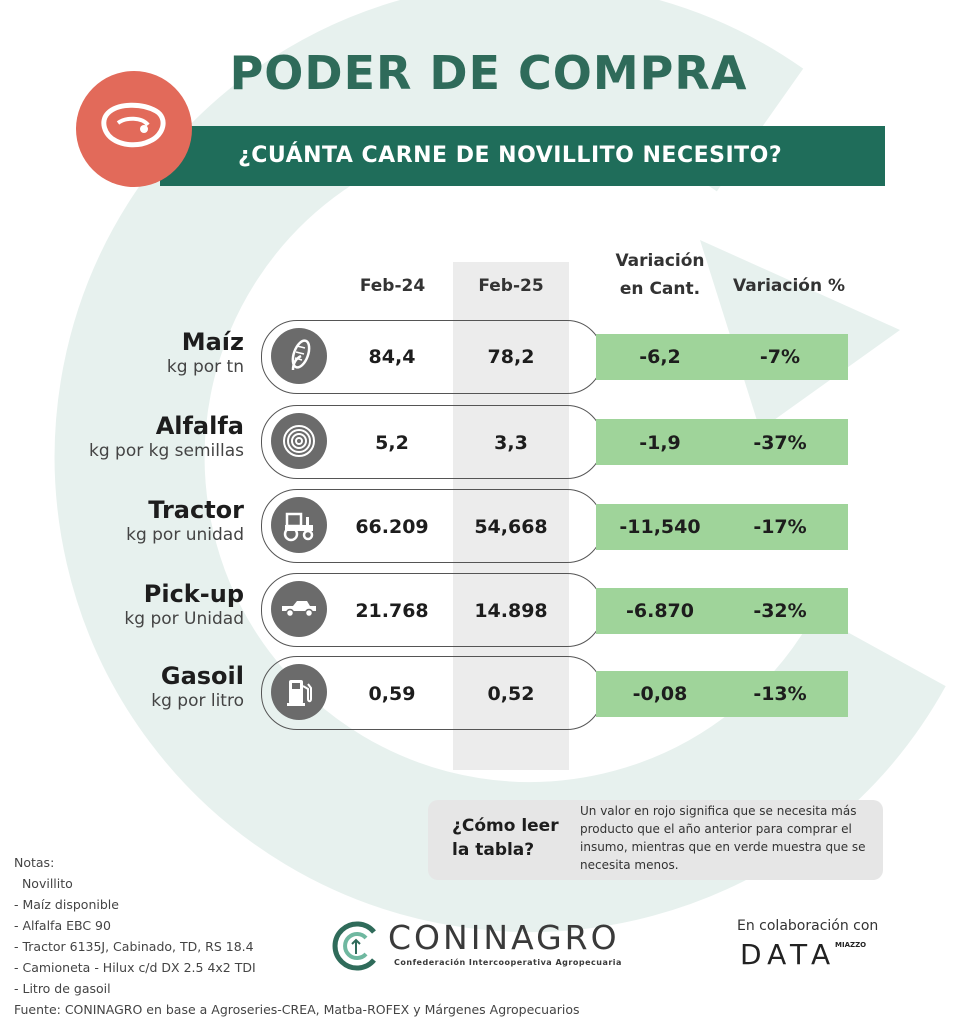 Image resolution: width=977 pixels, height=1024 pixels. What do you see at coordinates (660, 694) in the screenshot?
I see `value-var-cant: -0,08` at bounding box center [660, 694].